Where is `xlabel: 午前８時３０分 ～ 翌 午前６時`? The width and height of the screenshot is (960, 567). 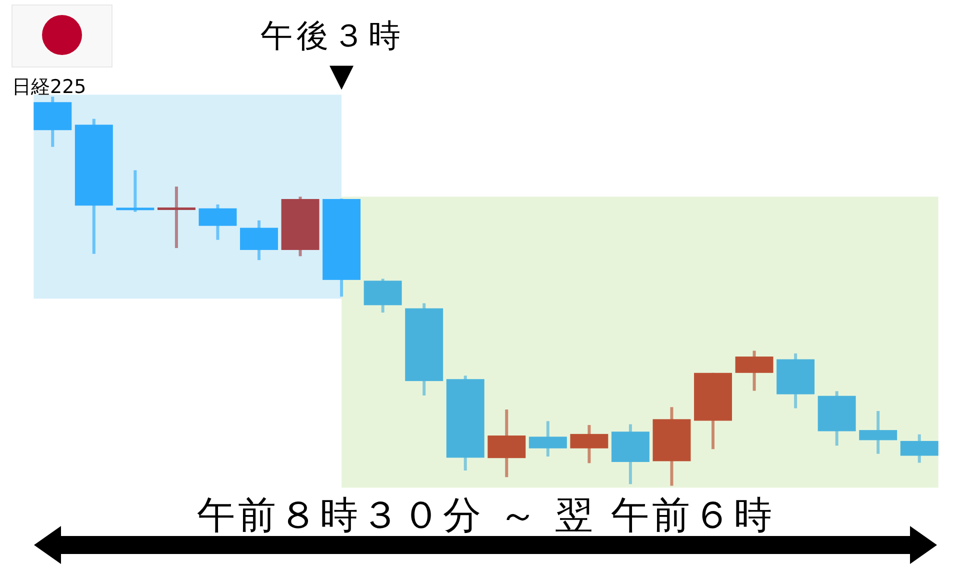 xlabel: 午前８時３０分 ～ 翌 午前６時 is located at coordinates (486, 515).